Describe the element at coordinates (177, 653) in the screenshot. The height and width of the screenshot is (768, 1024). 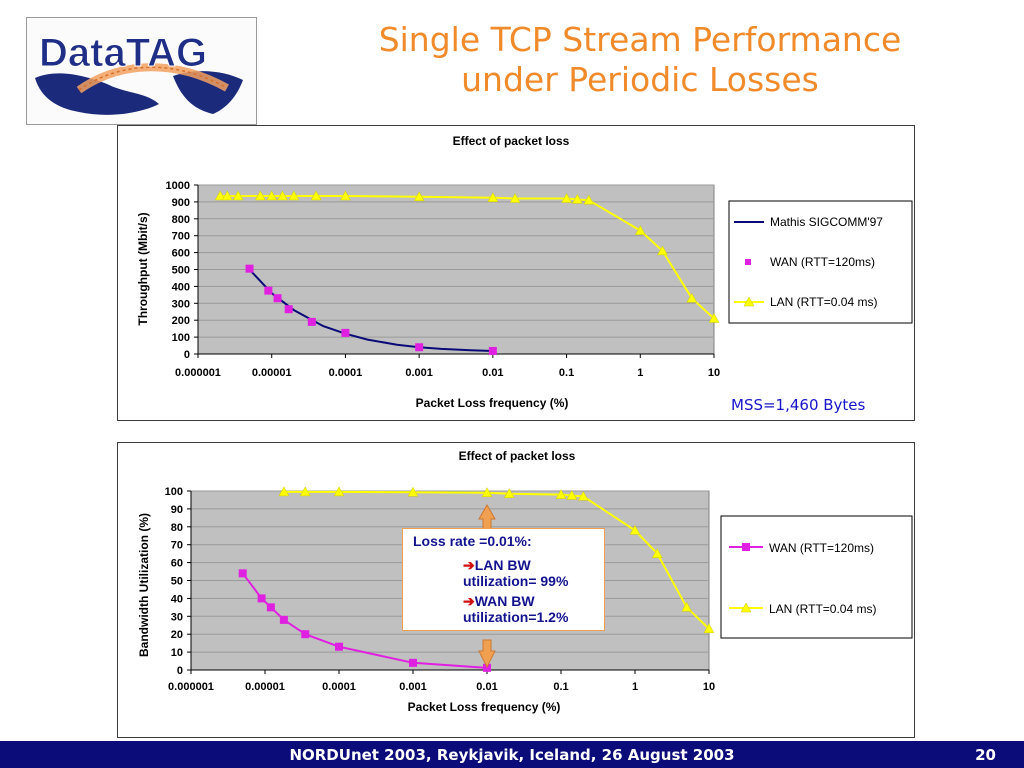
I see `y-tick-label: 10` at that location.